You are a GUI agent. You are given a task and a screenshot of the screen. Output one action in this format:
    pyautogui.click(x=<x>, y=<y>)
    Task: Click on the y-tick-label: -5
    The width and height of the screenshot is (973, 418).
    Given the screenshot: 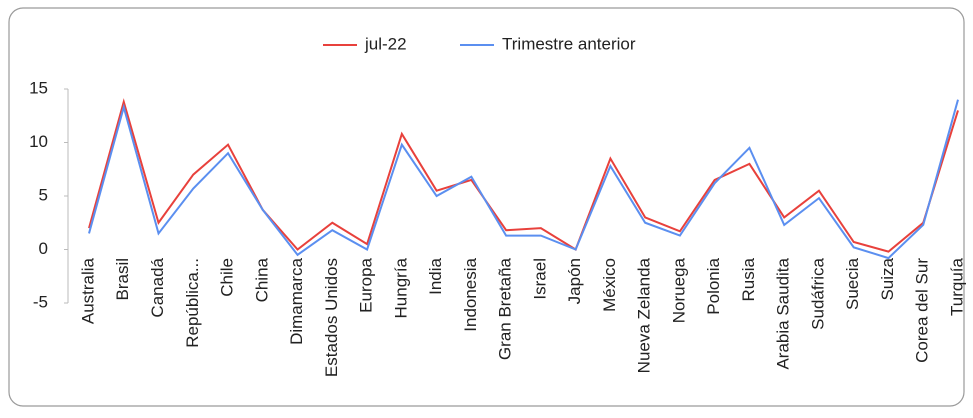 What is the action you would take?
    pyautogui.click(x=40, y=301)
    